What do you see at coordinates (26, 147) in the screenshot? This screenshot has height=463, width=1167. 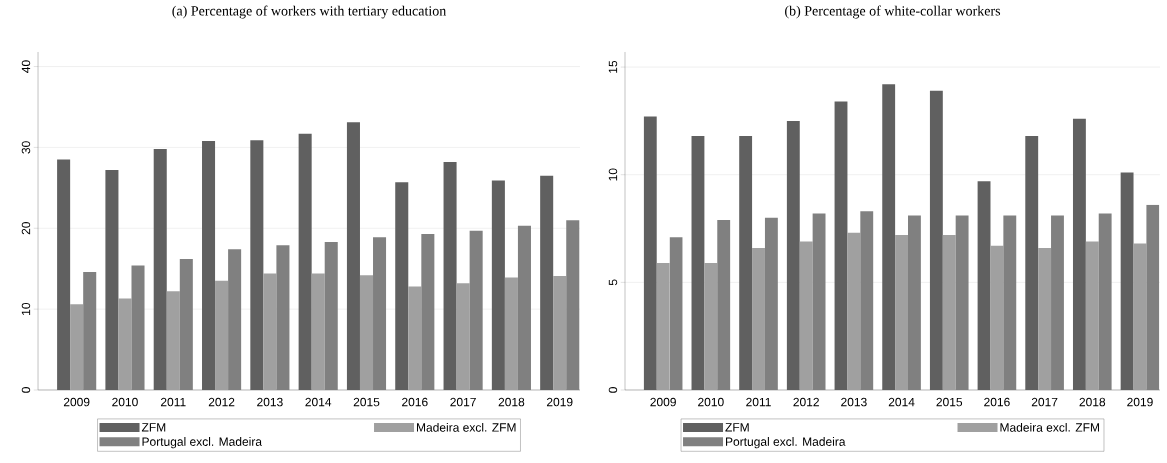 I see `y-tick-label: 30` at bounding box center [26, 147].